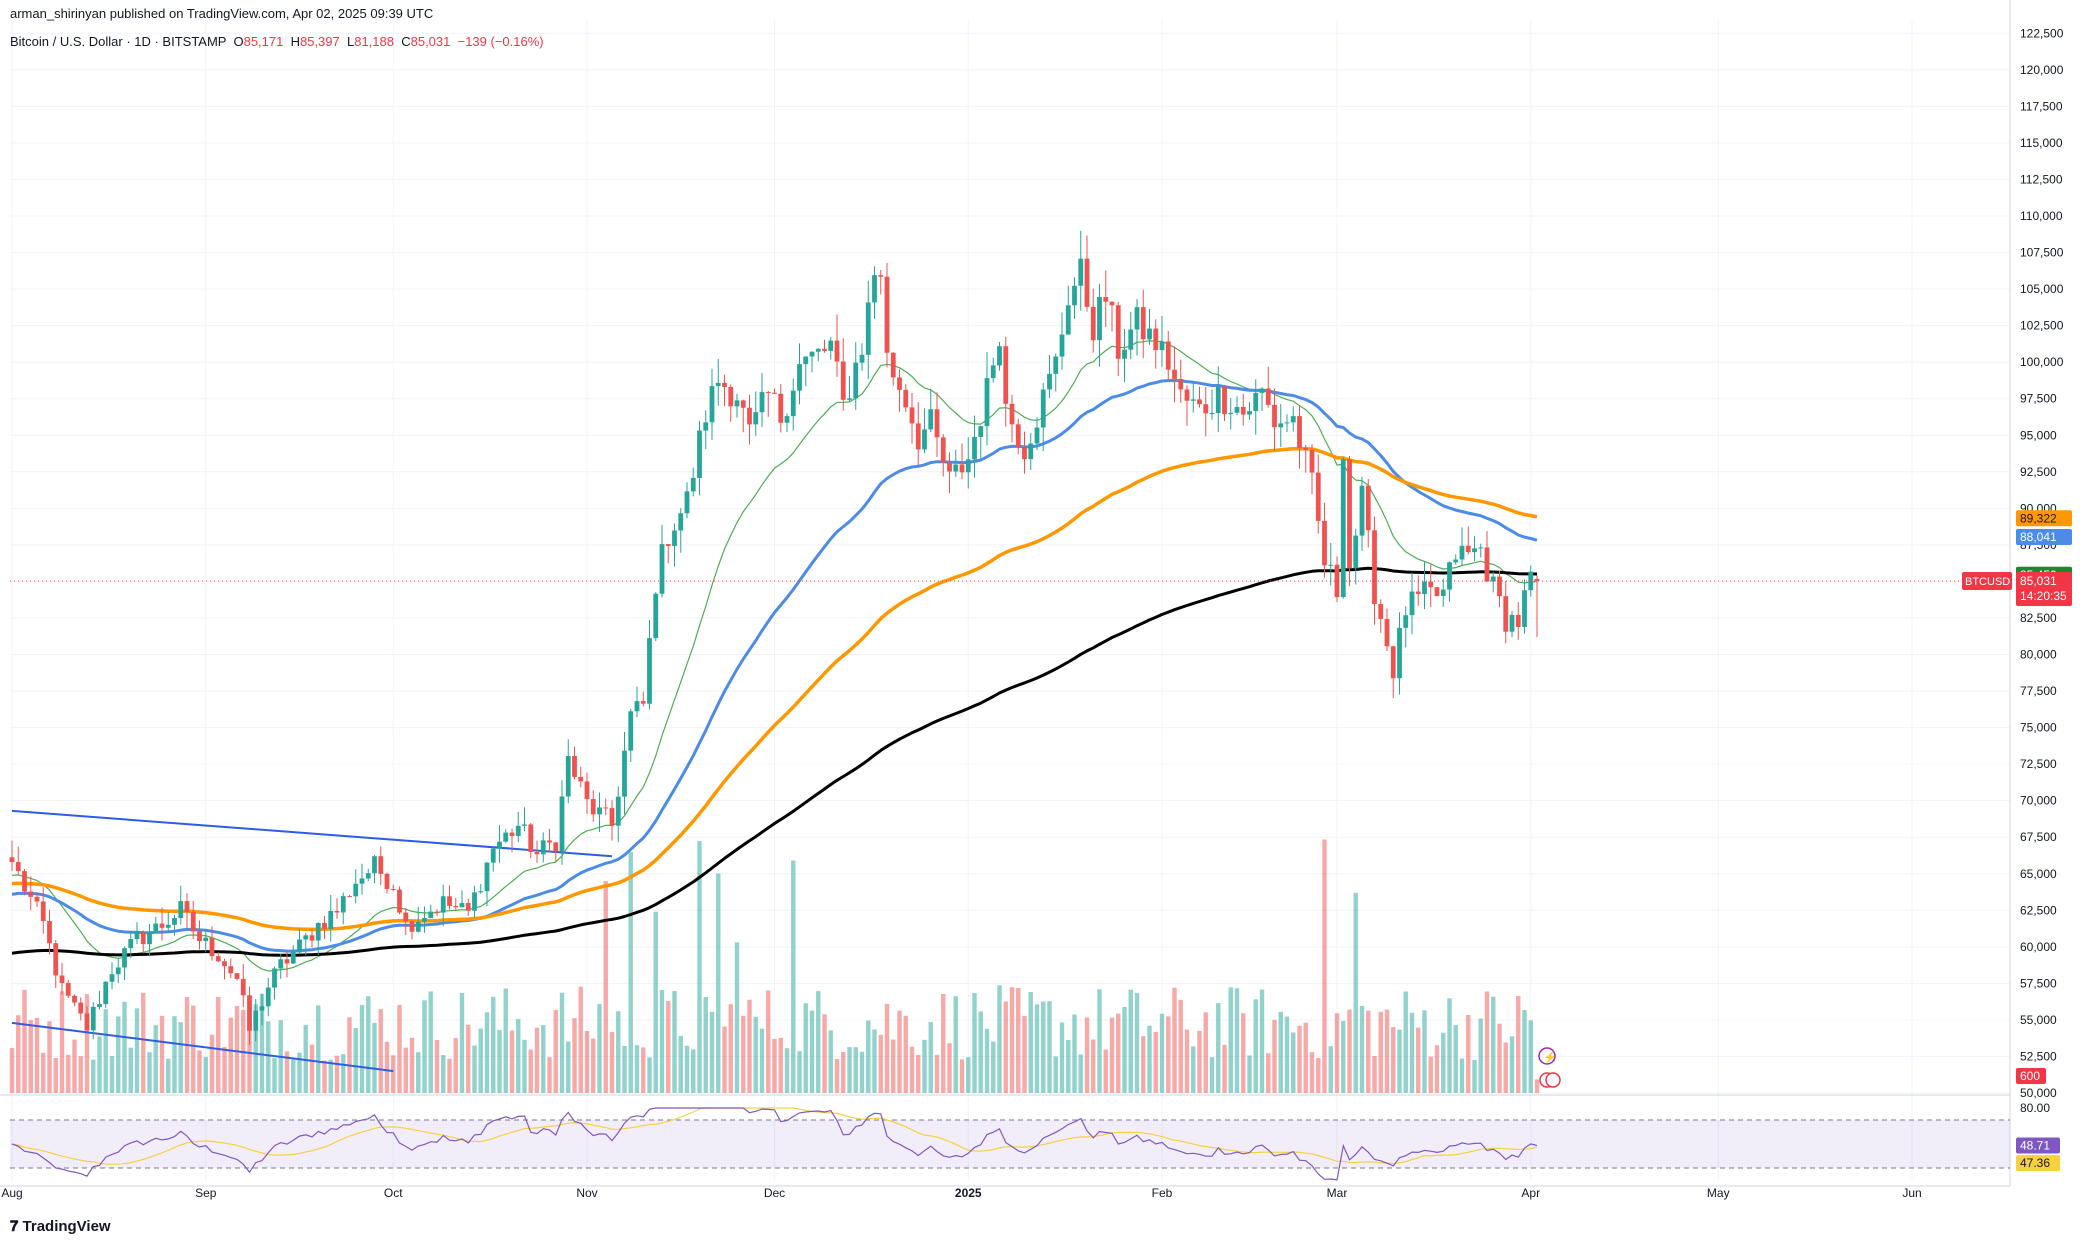 The height and width of the screenshot is (1243, 2084). What do you see at coordinates (406, 41) in the screenshot?
I see `close-label: C` at bounding box center [406, 41].